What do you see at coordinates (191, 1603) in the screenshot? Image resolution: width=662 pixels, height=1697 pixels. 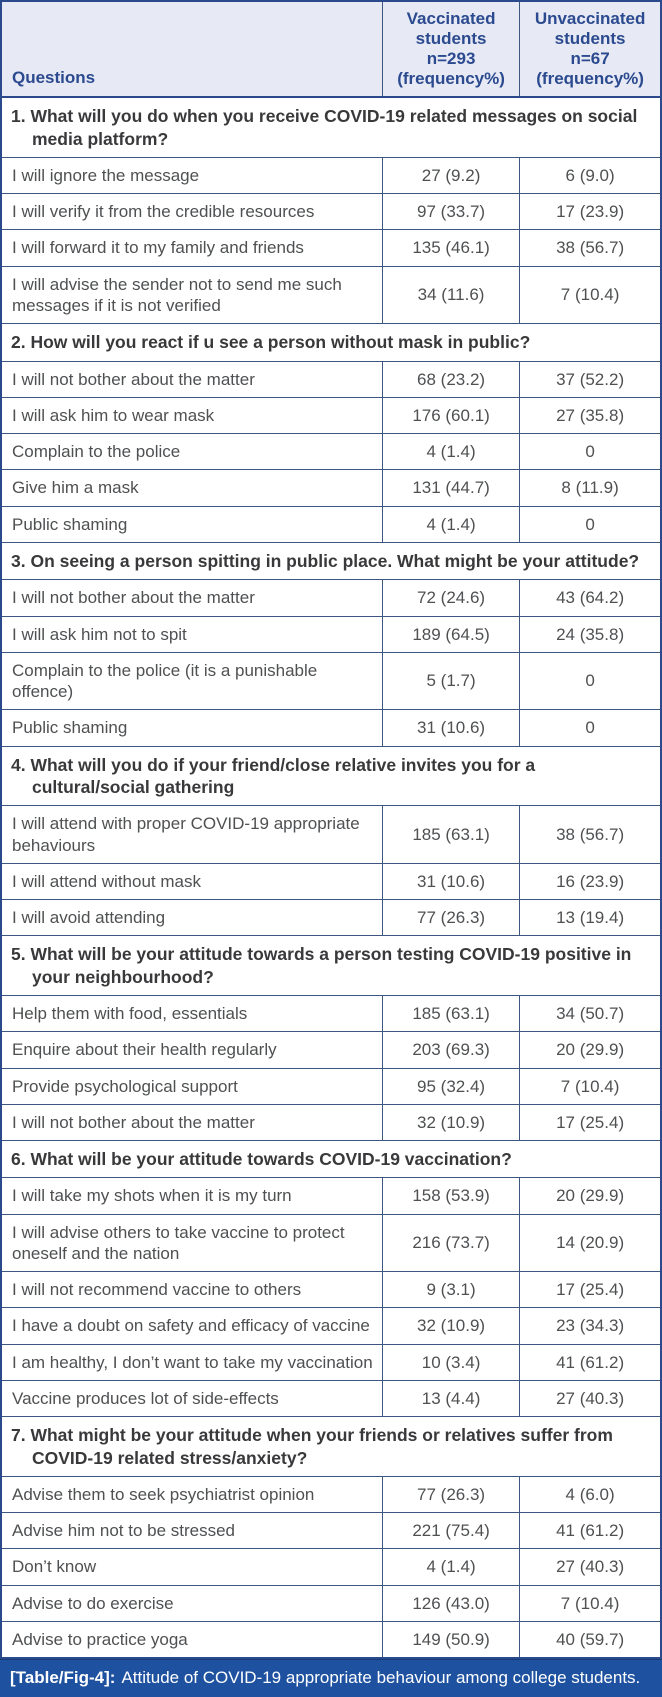 I see `answer-label: Advise to do exercise` at bounding box center [191, 1603].